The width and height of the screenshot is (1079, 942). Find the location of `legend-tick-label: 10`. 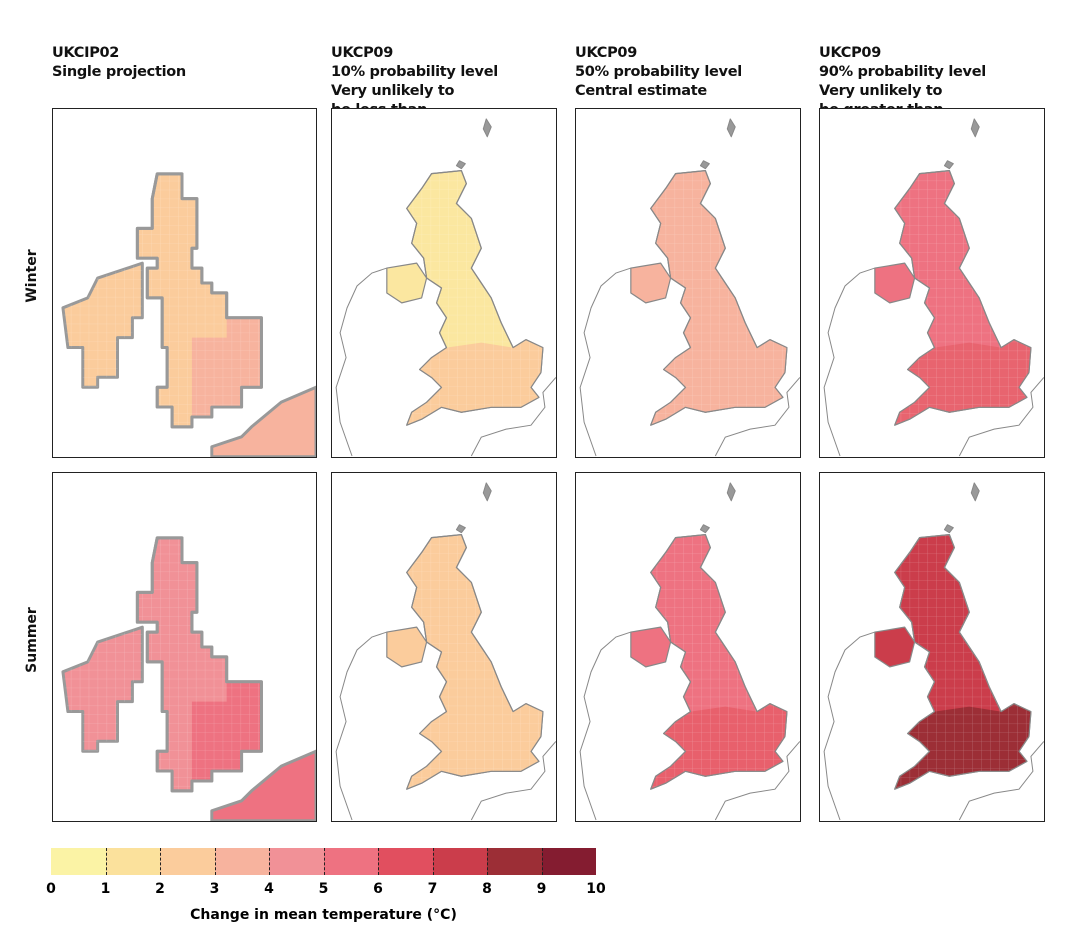

legend-tick-label: 10 is located at coordinates (596, 889).